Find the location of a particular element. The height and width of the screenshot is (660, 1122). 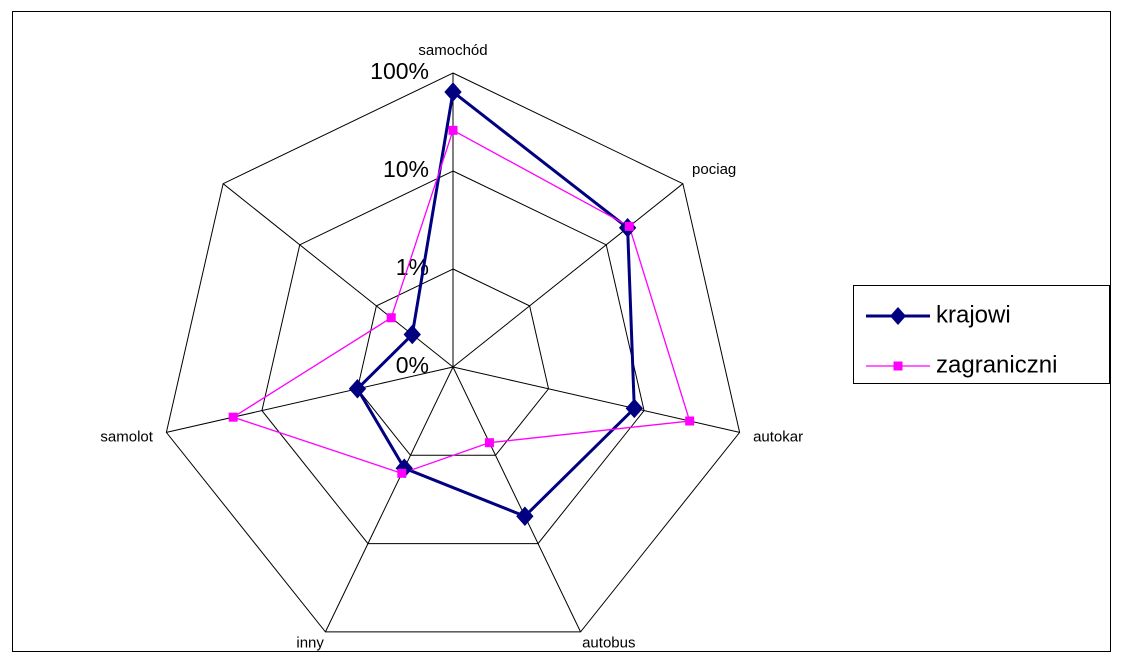

r-tick-label: 10% is located at coordinates (406, 169).